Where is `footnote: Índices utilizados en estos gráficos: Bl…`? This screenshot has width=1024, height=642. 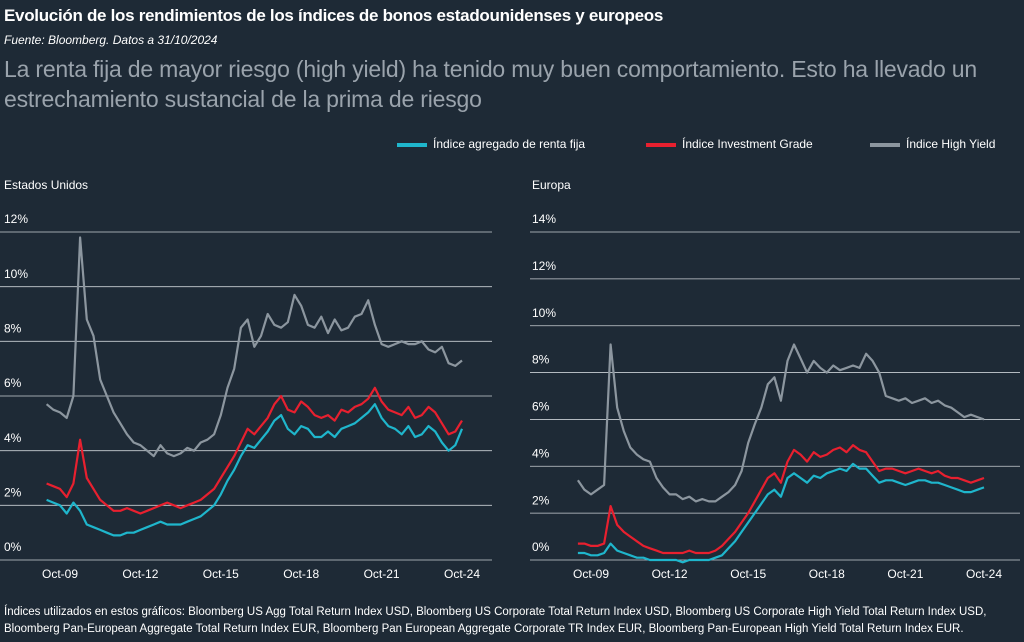 footnote: Índices utilizados en estos gráficos: Bl… is located at coordinates (495, 620).